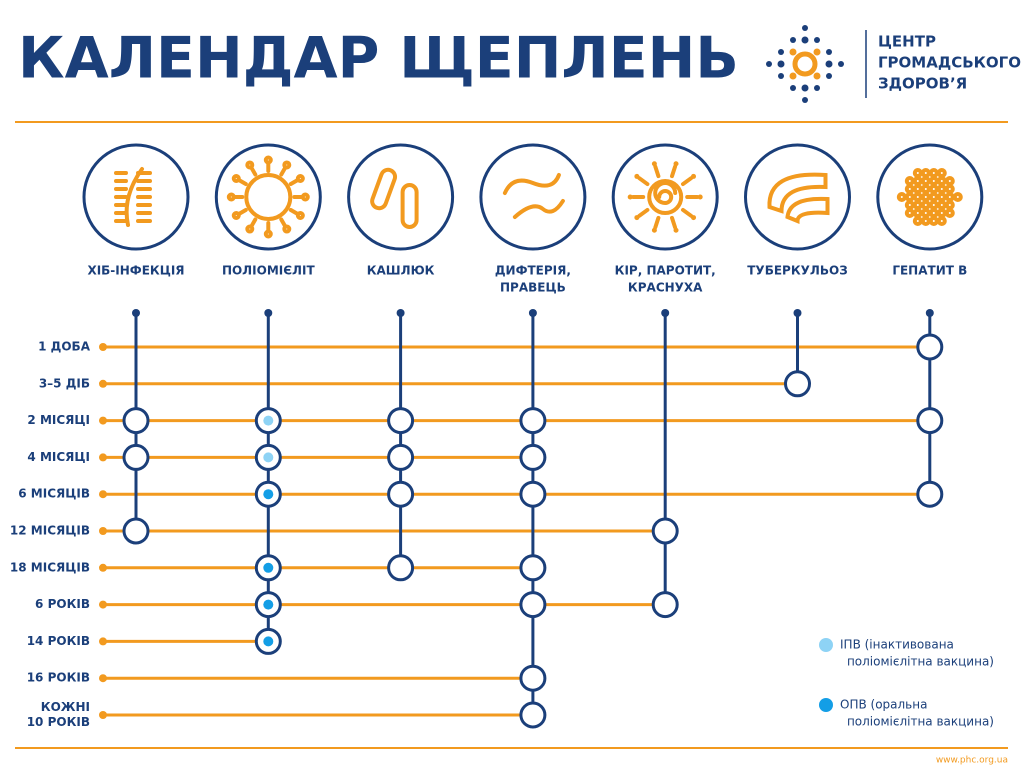 This screenshot has height=769, width=1024. Describe the element at coordinates (58, 420) in the screenshot. I see `age-label: 2 МІСЯЦІ` at that location.